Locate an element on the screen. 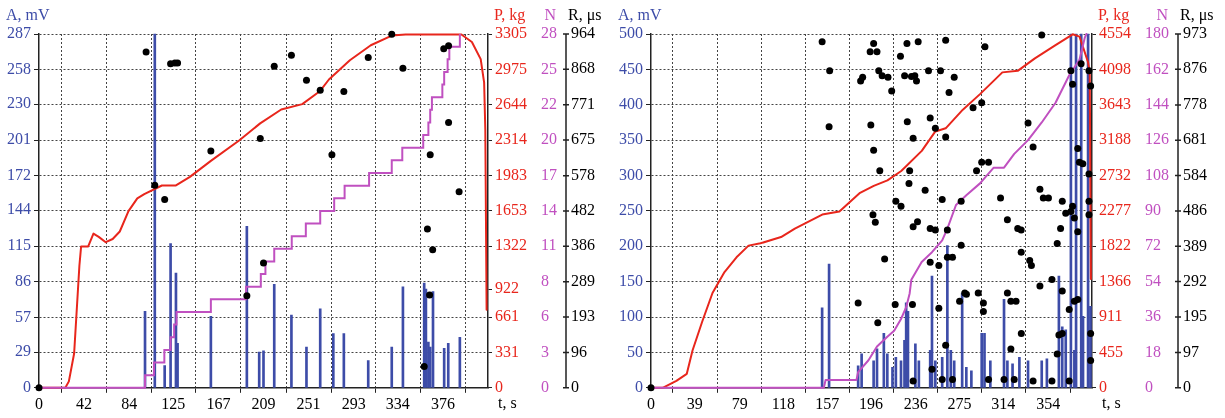 The height and width of the screenshot is (418, 1225). y-tick-label: 86 is located at coordinates (23, 280).